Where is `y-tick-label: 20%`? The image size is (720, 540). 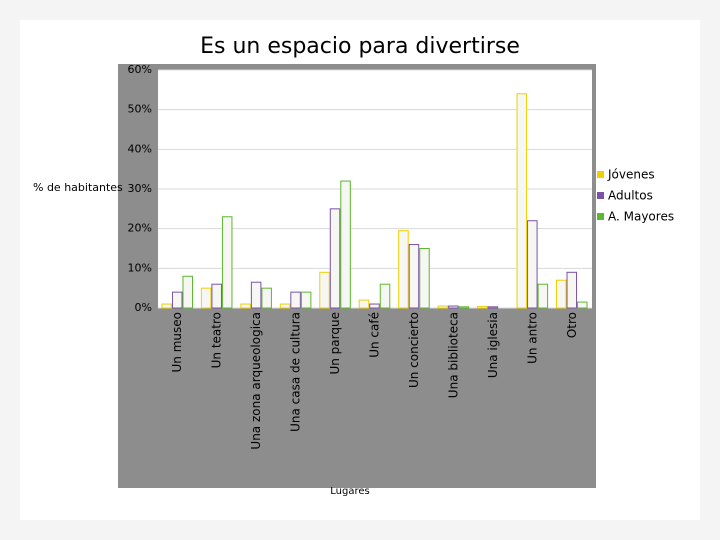 y-tick-label: 20% is located at coordinates (140, 228).